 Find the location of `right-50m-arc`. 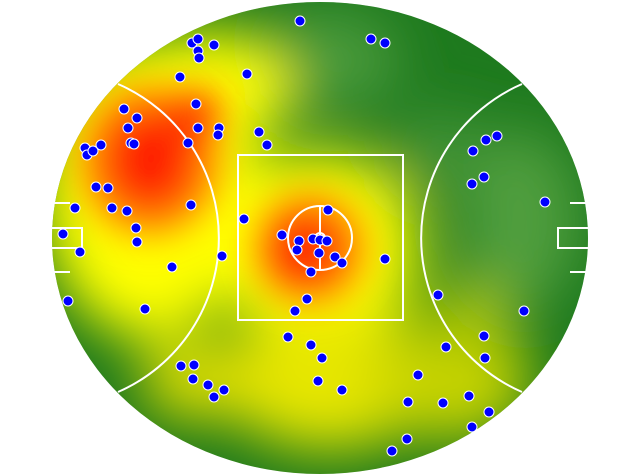

right-50m-arc is located at coordinates (471, 238).